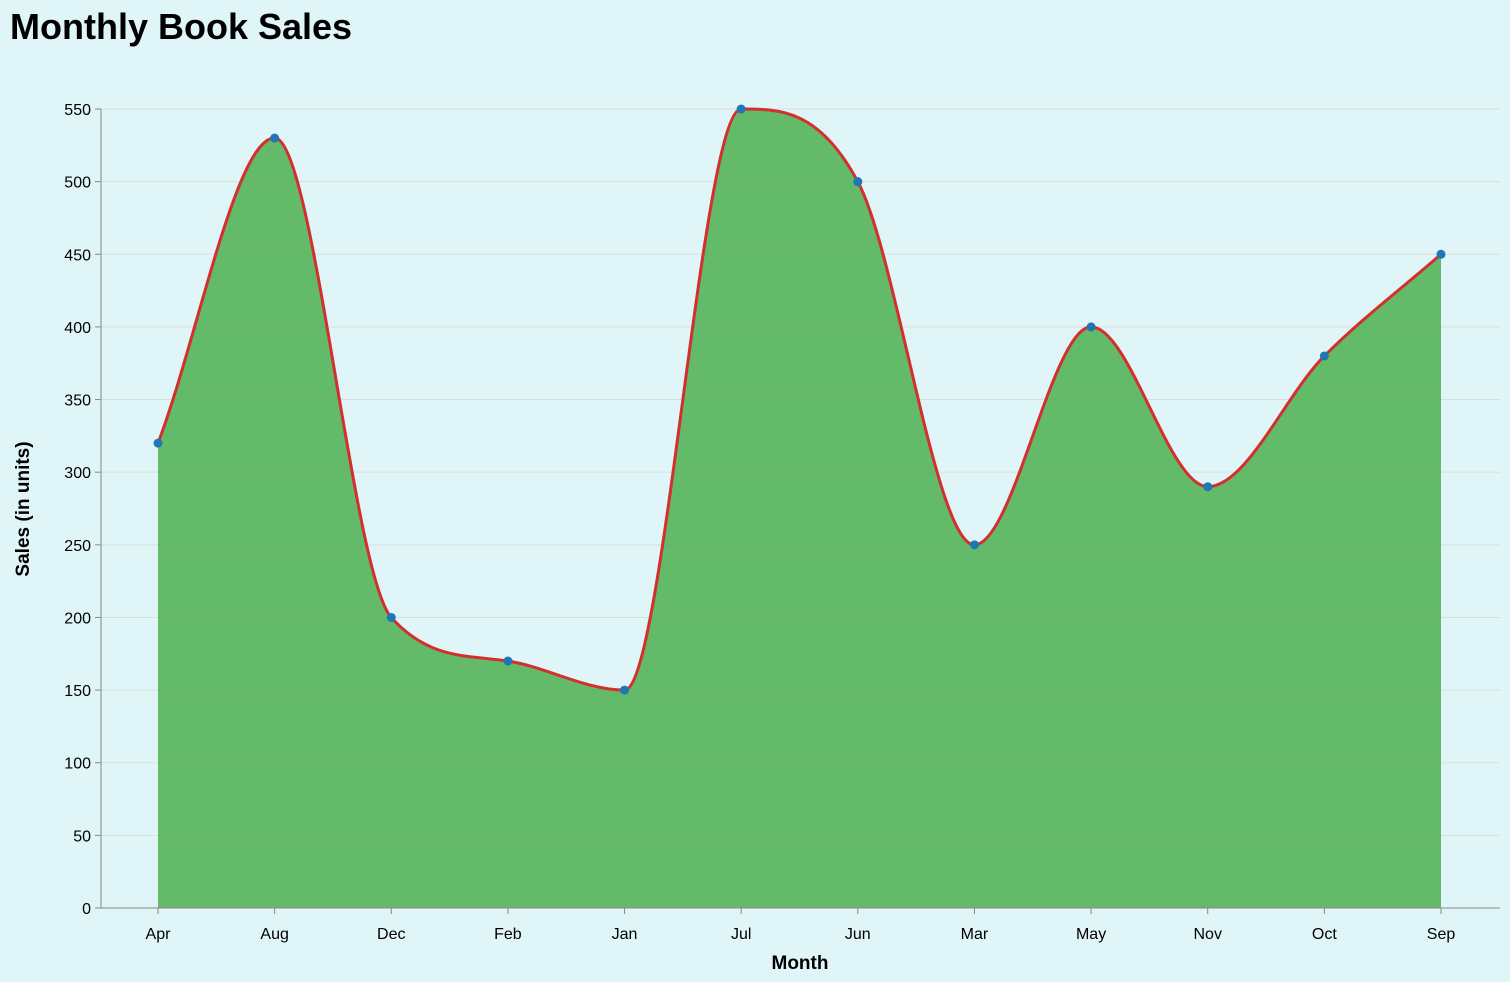 This screenshot has width=1510, height=982. What do you see at coordinates (1324, 934) in the screenshot?
I see `x-tick-label: Oct` at bounding box center [1324, 934].